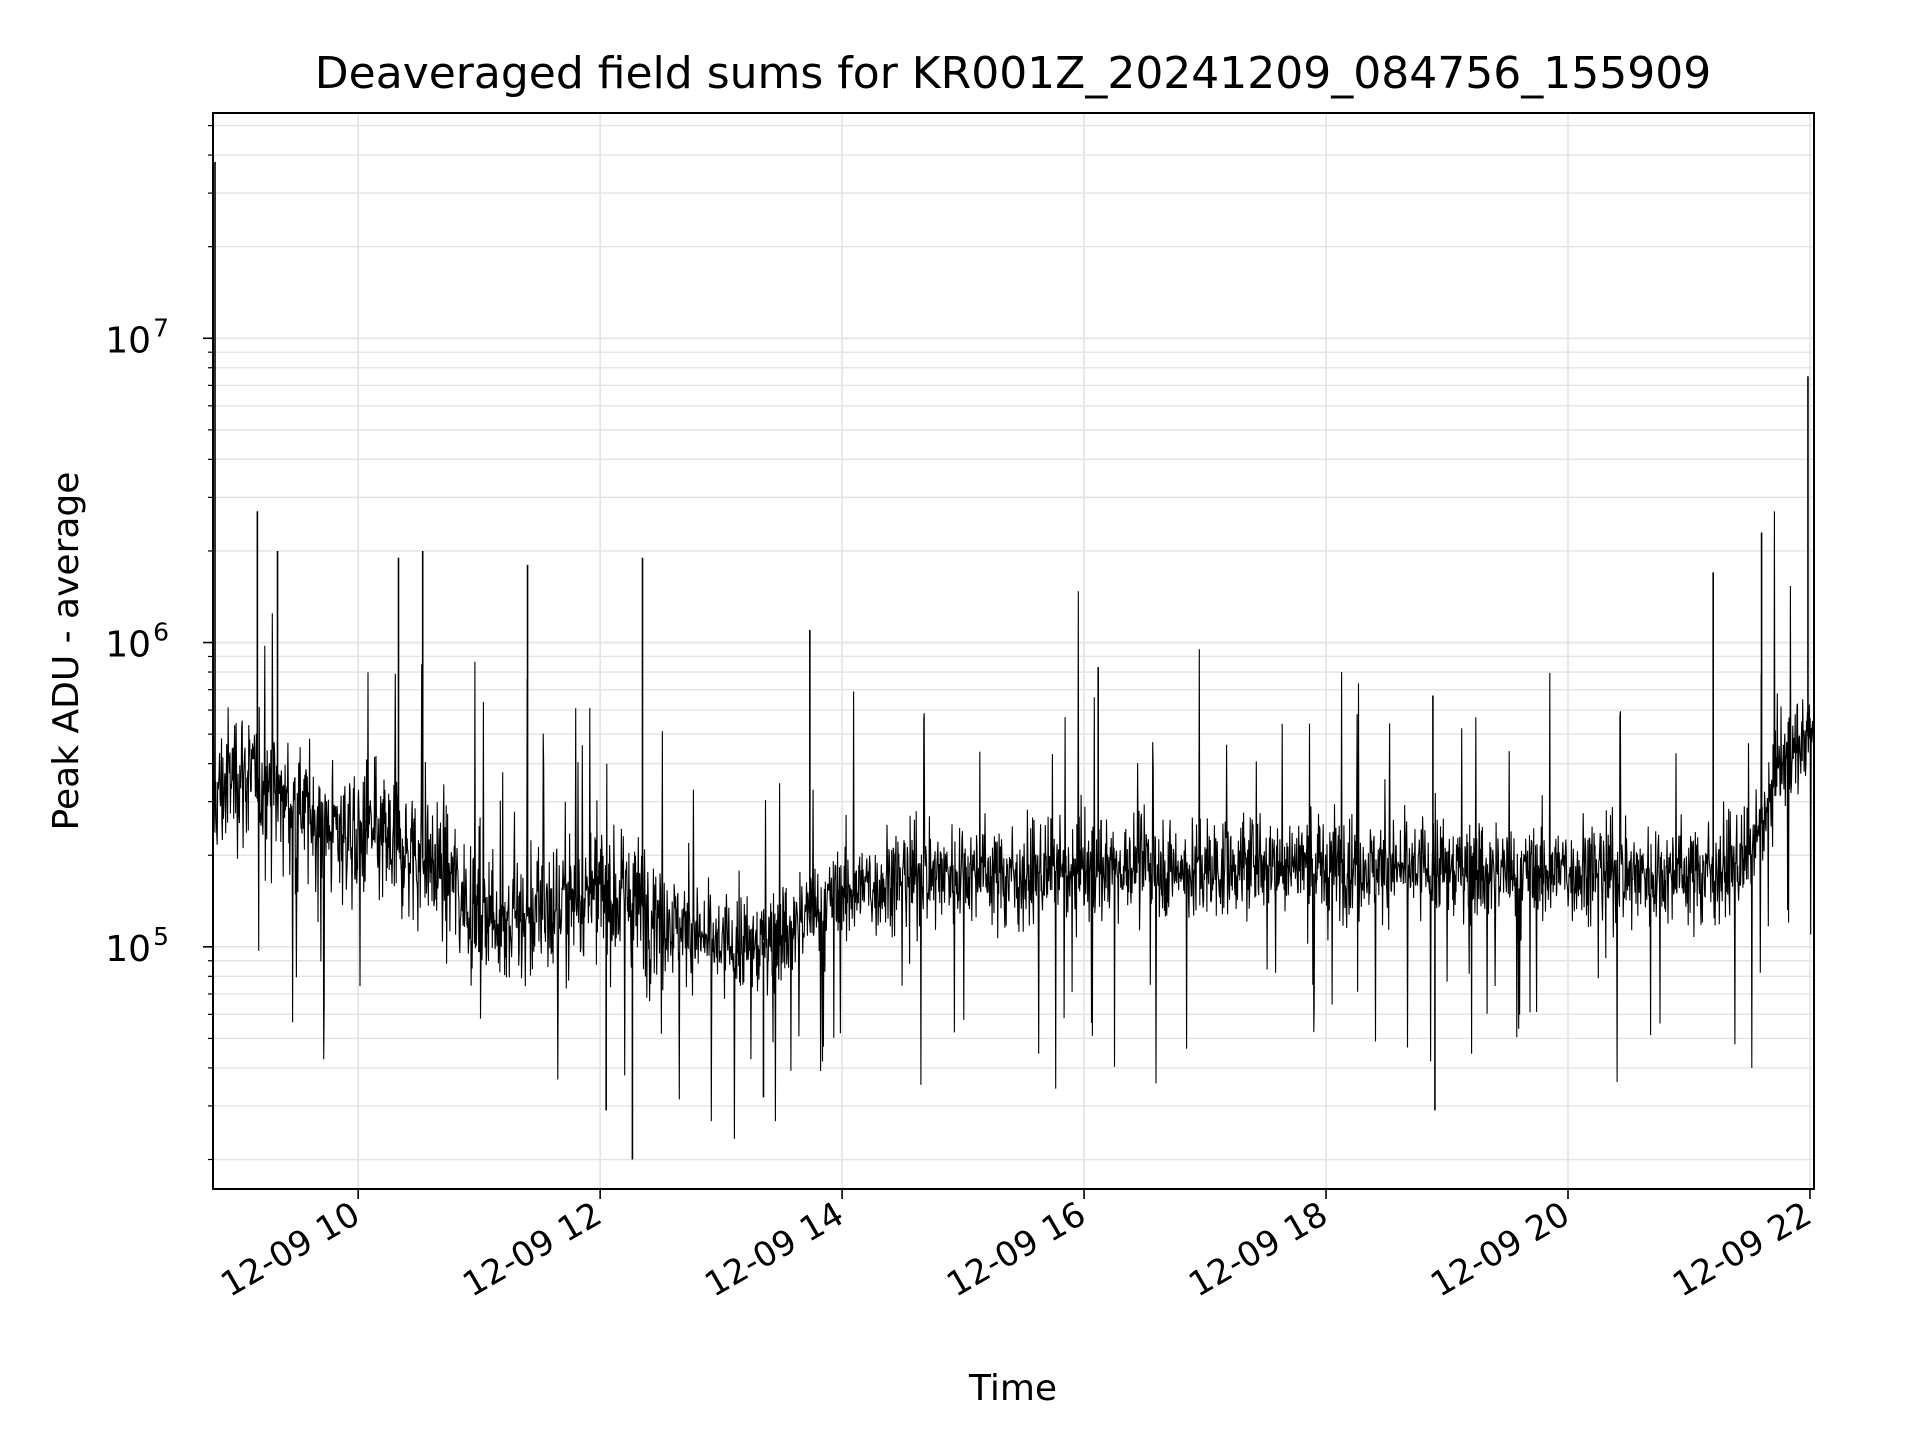 This screenshot has width=1920, height=1440. I want to click on y-tick-exponent: 6, so click(161, 632).